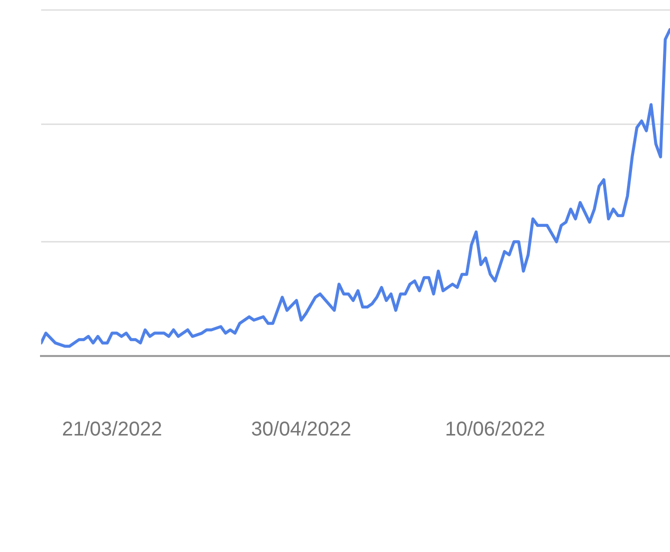  I want to click on x-tick-label: 30/04/2022, so click(301, 429).